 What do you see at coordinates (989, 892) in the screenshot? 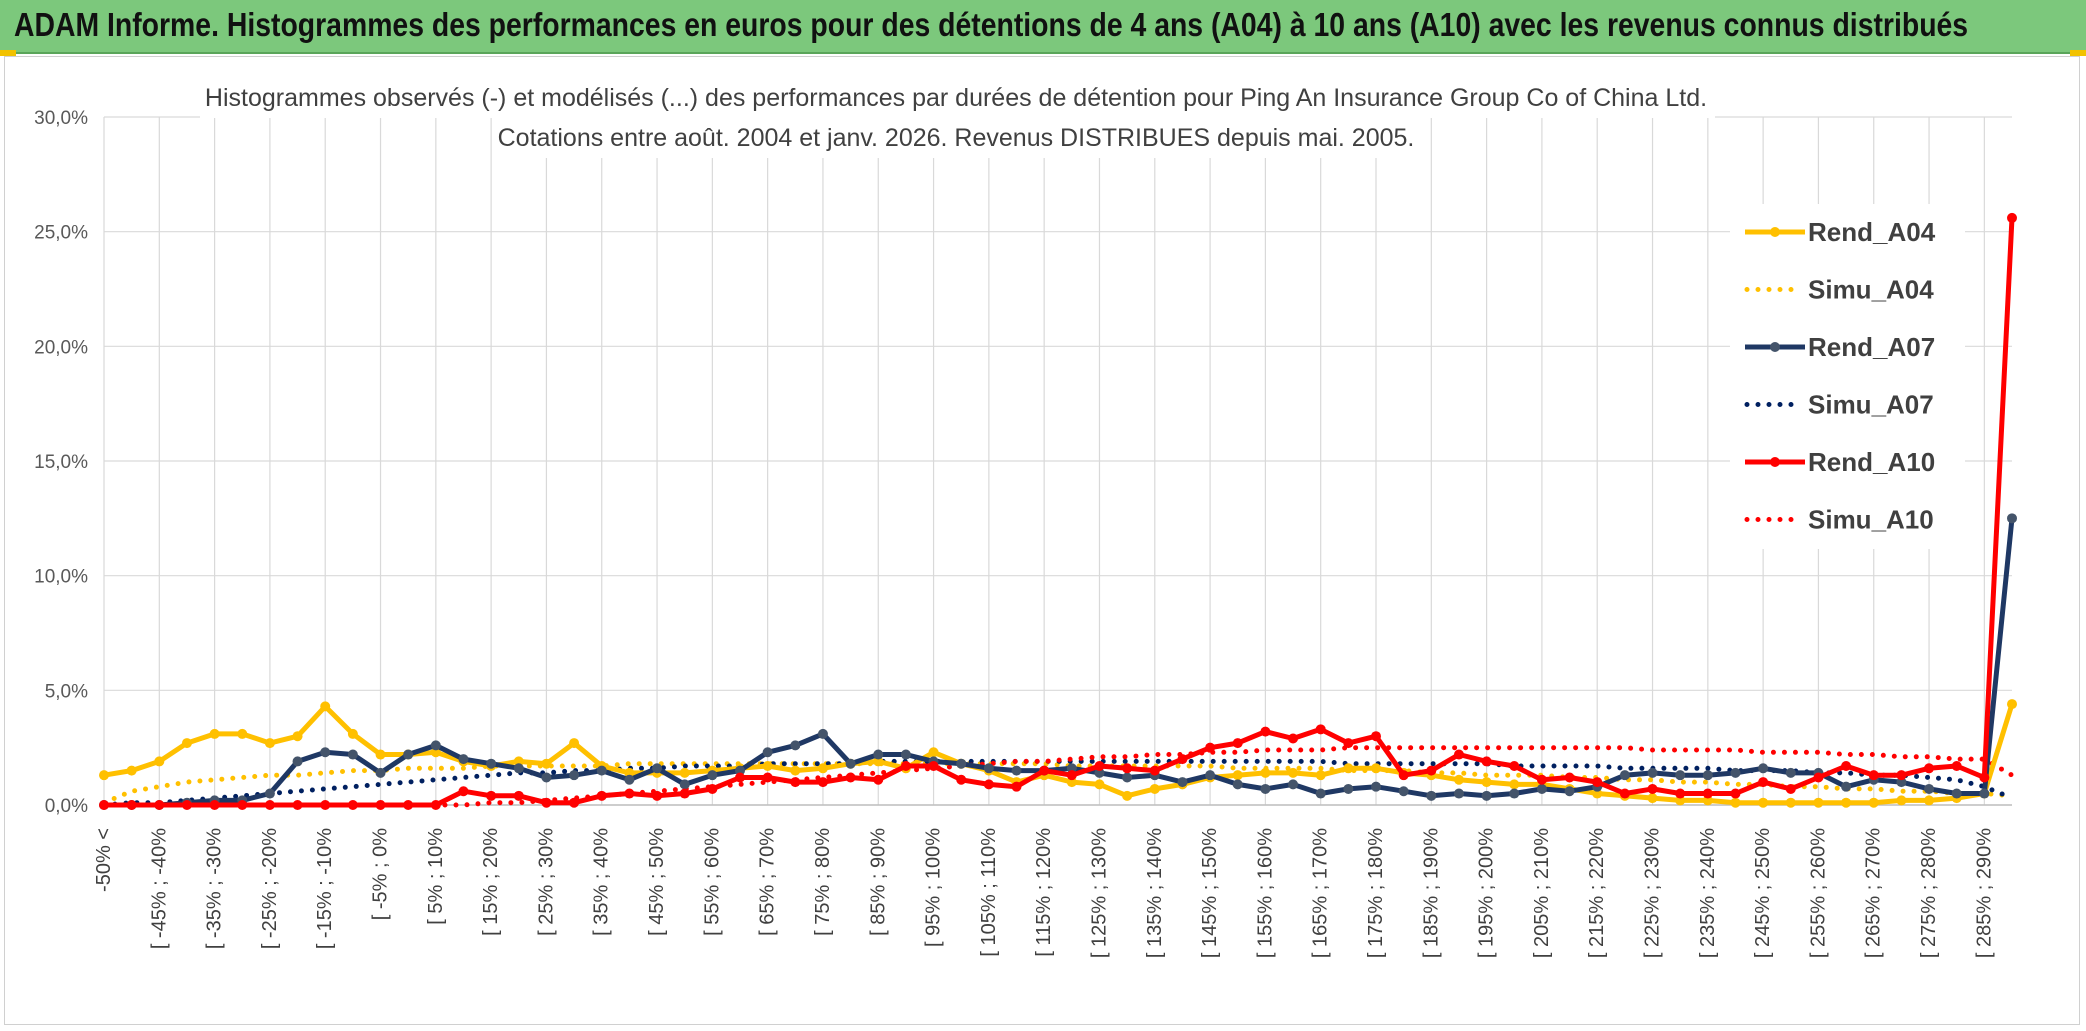
I see `x-tick-label: [ 105% ; 110%` at bounding box center [989, 892].